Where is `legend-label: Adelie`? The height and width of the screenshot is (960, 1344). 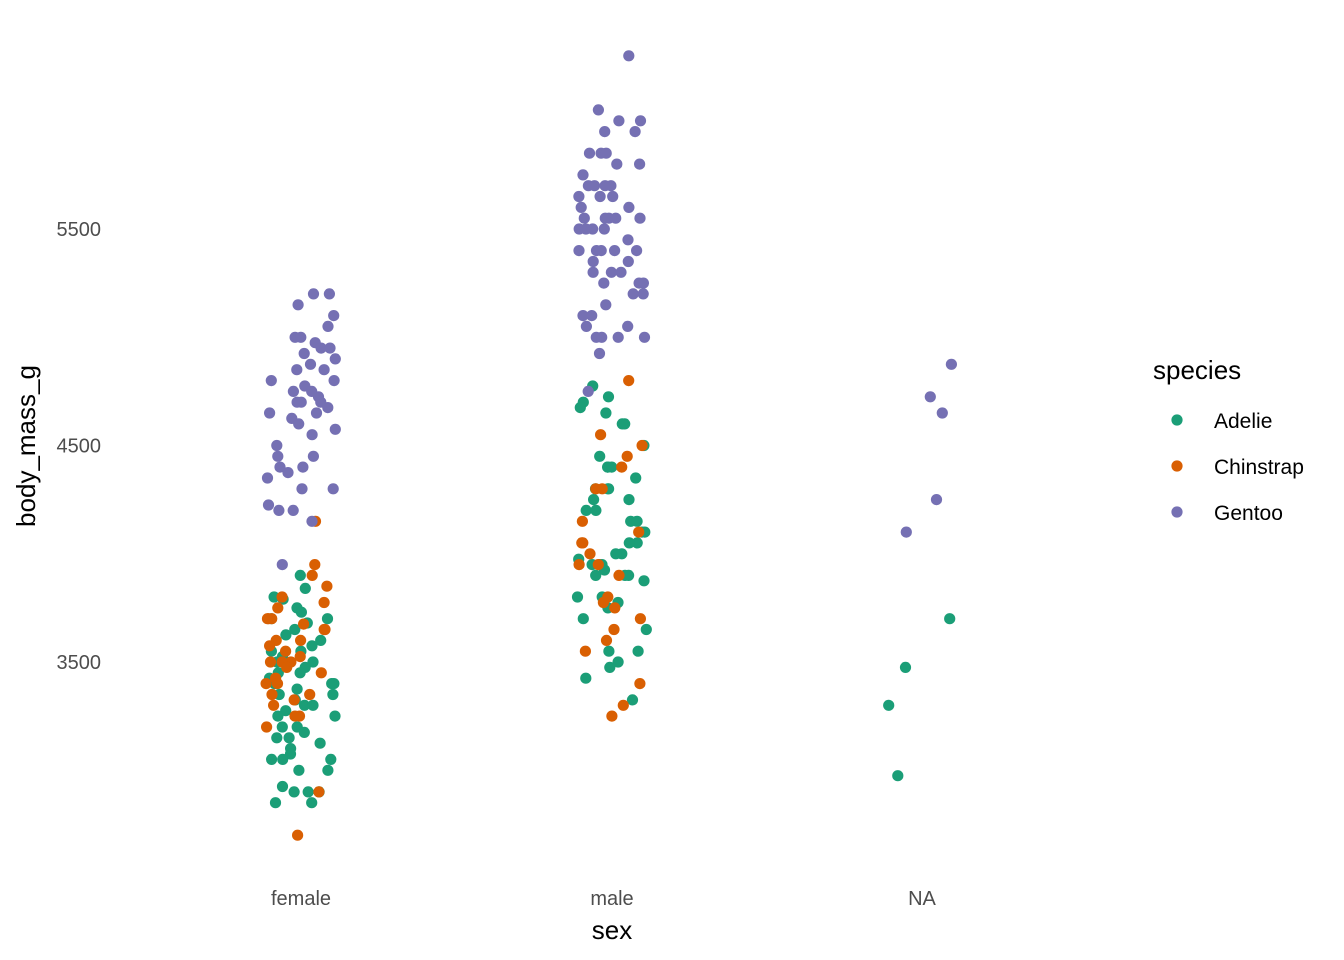
legend-label: Adelie is located at coordinates (1243, 421).